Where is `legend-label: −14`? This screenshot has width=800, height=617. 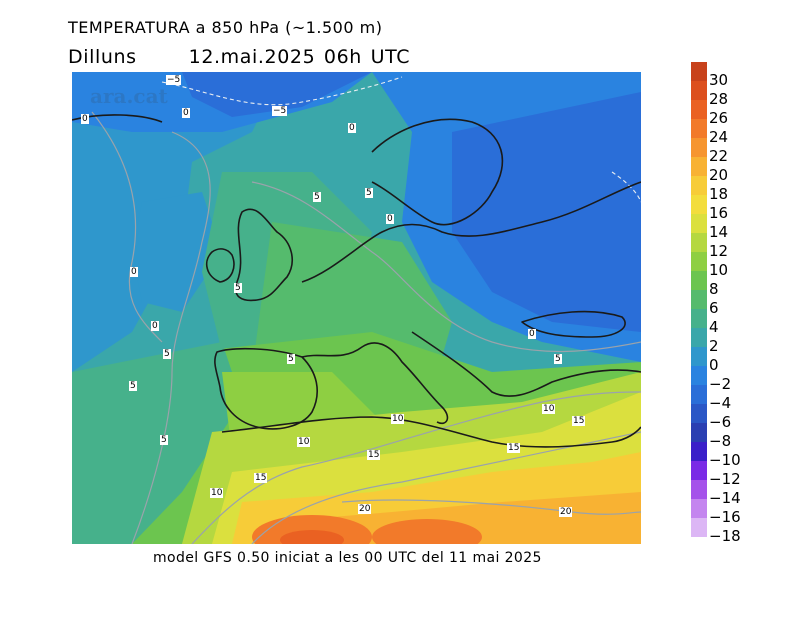 legend-label: −14 is located at coordinates (725, 498).